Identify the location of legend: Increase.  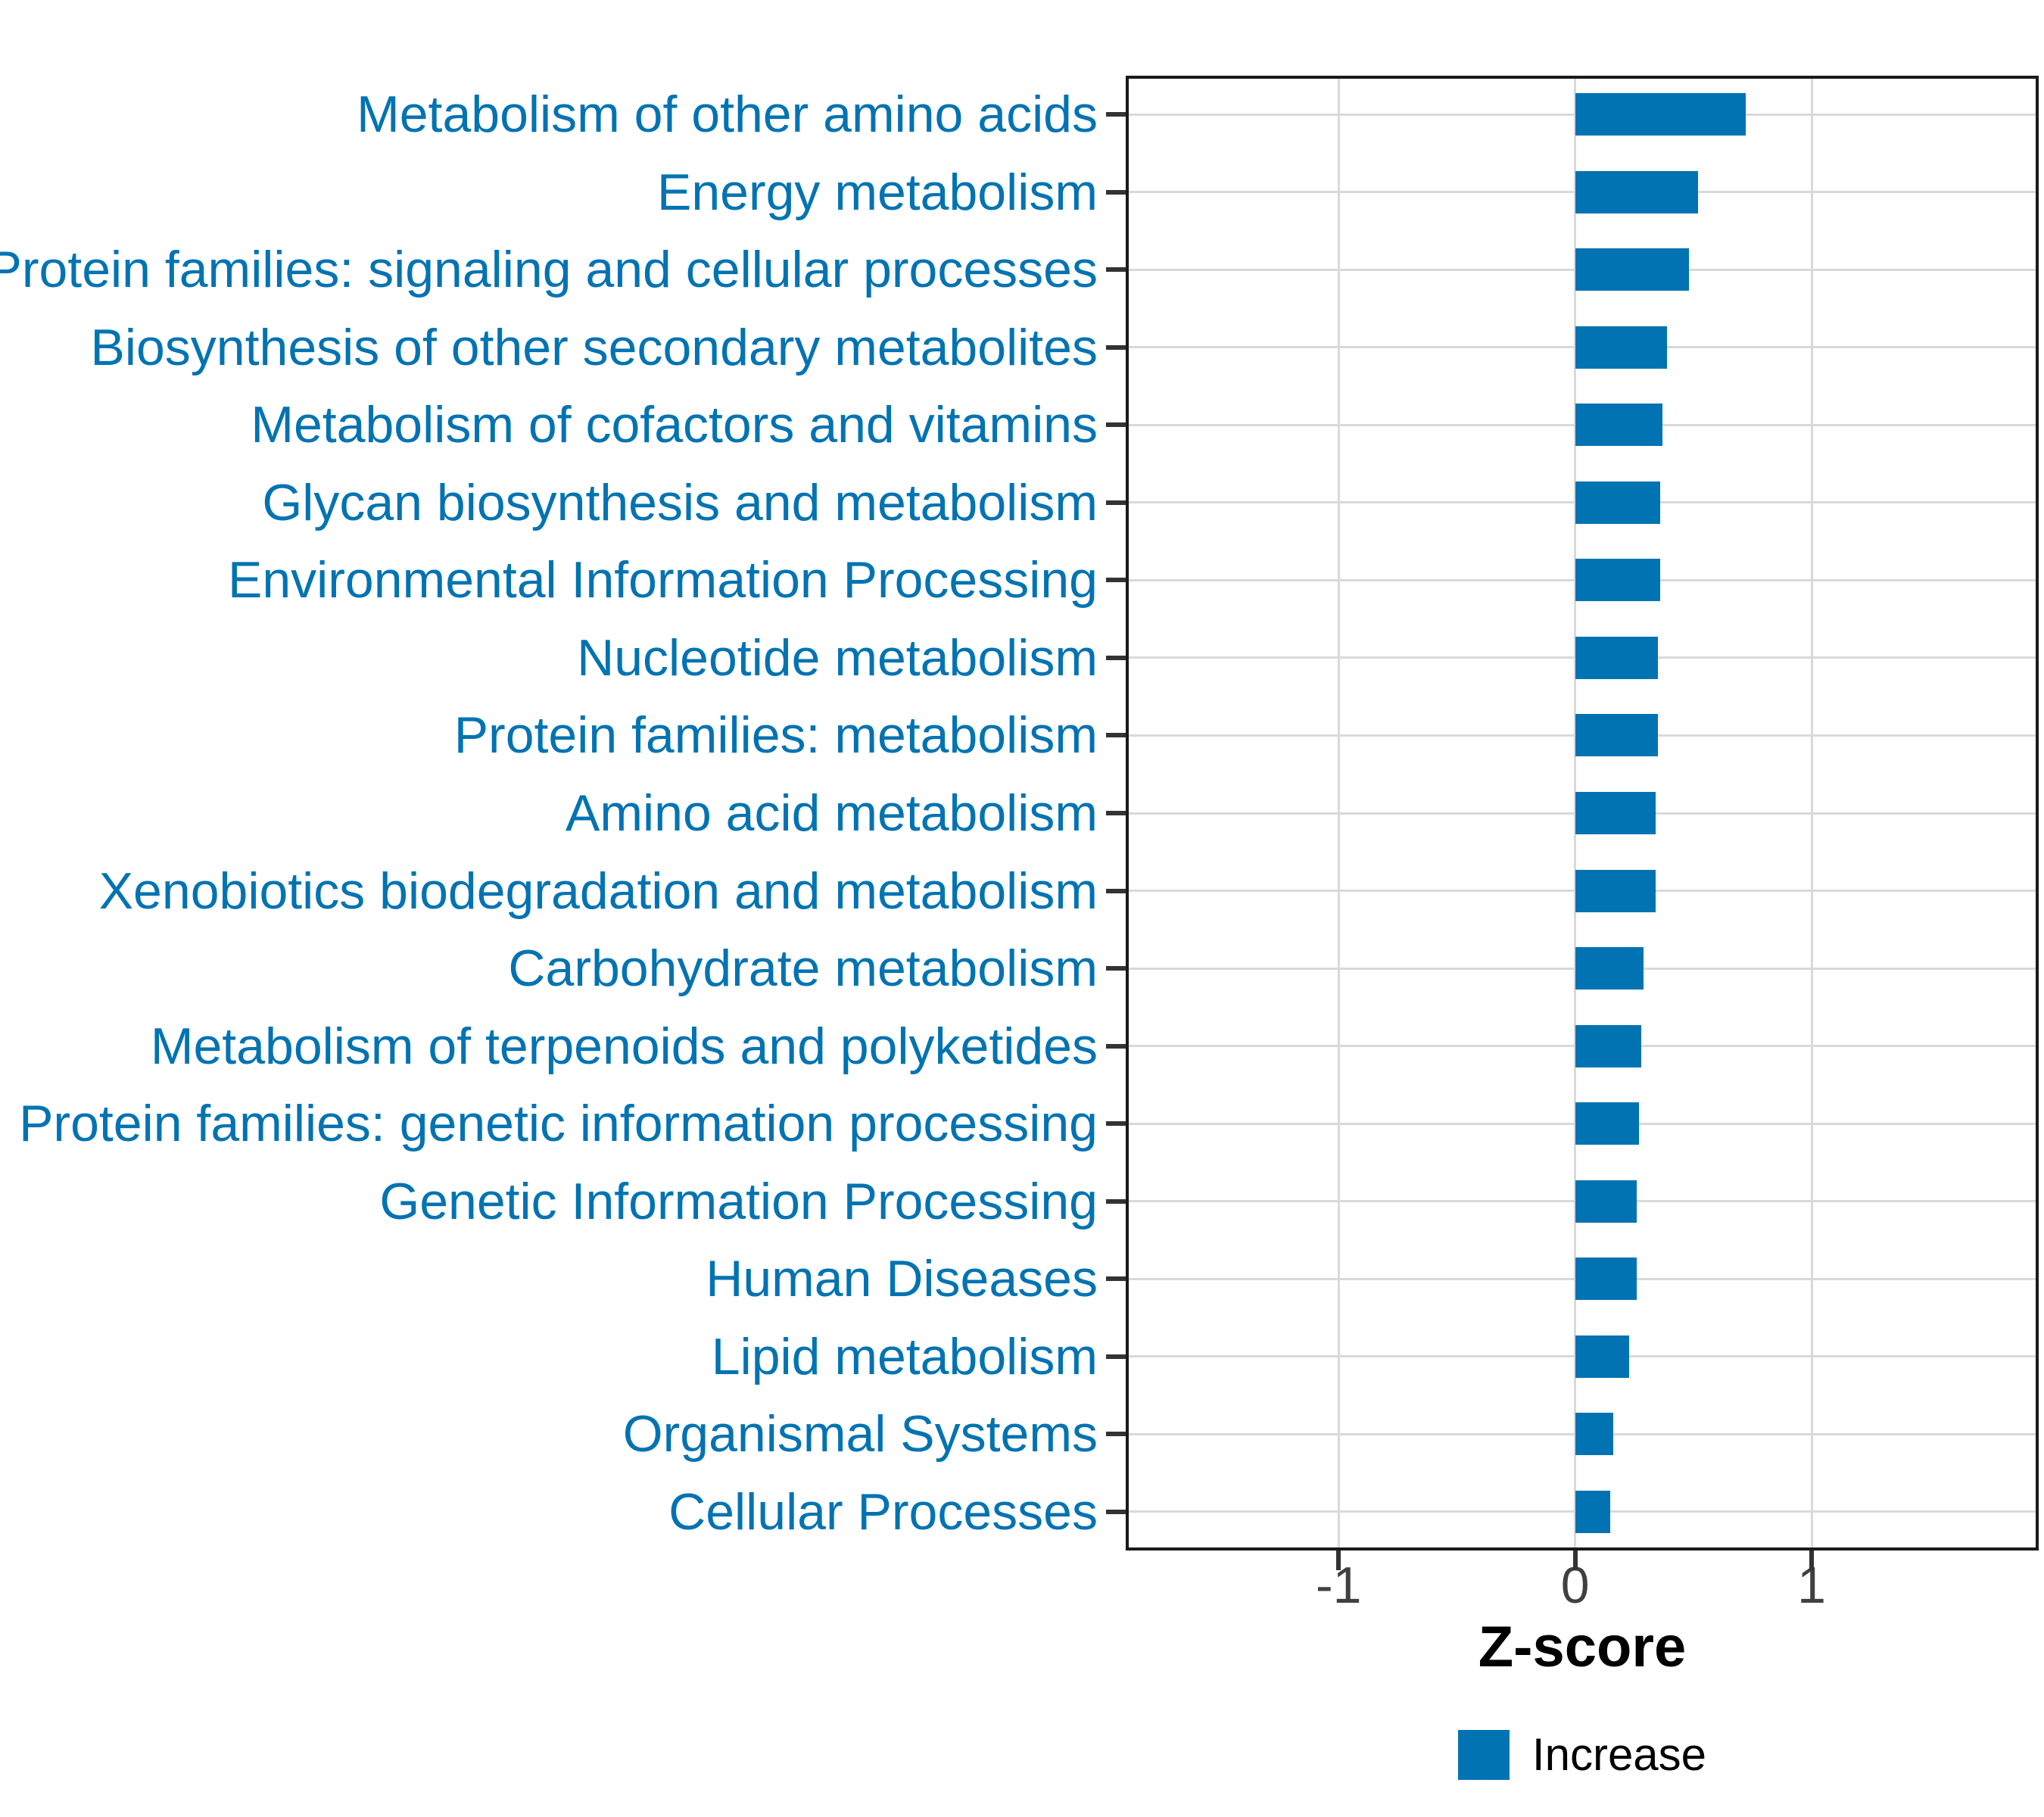
(1582, 1755).